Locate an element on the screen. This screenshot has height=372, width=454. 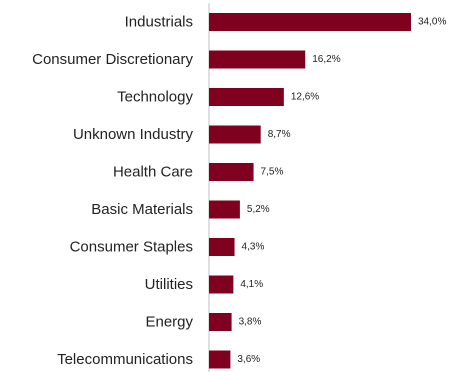
bar-consumer-discretionary is located at coordinates (257, 59).